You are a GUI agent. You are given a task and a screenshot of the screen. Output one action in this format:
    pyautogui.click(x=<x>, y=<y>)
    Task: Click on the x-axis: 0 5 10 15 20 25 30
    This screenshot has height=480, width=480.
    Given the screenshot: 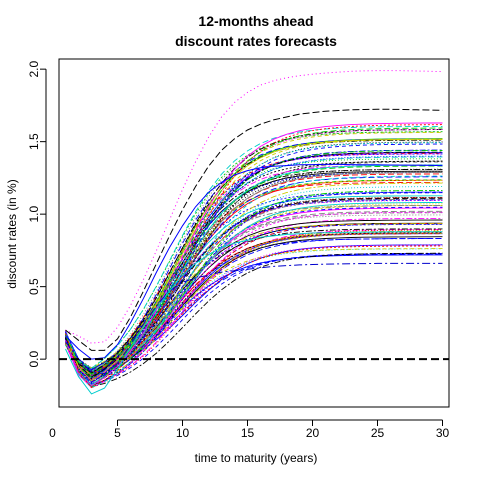 What is the action you would take?
    pyautogui.click(x=249, y=429)
    